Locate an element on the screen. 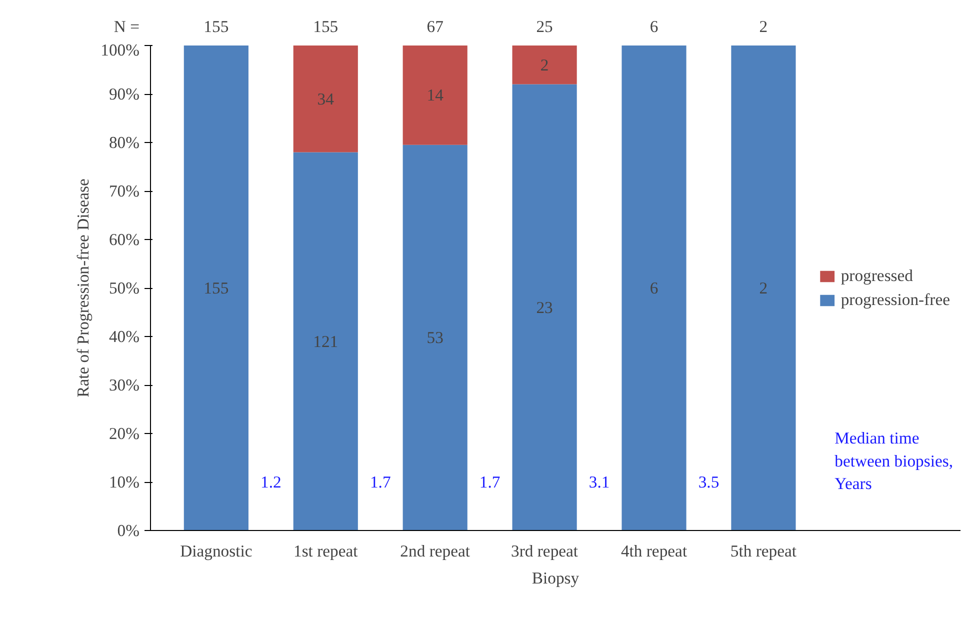 The height and width of the screenshot is (634, 980). x-tick-label: 4th repeat is located at coordinates (654, 551).